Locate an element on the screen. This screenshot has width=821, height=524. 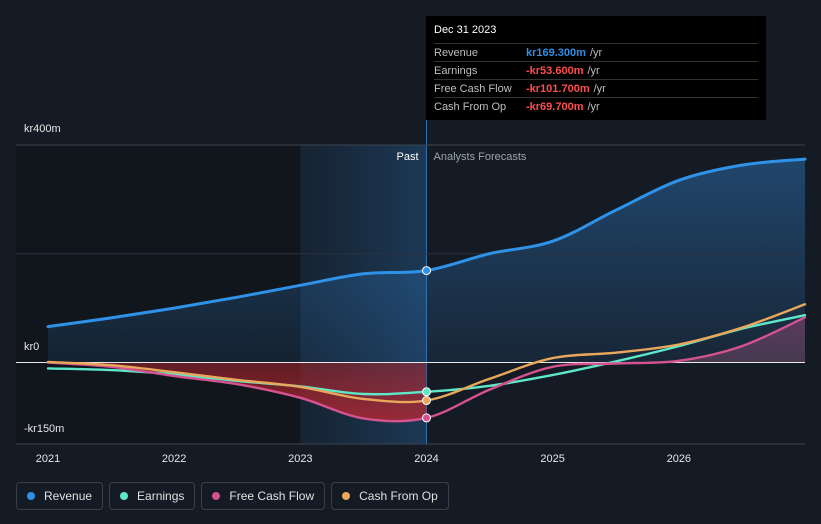
tooltip-row: Revenue kr169.300m/yr is located at coordinates (596, 52).